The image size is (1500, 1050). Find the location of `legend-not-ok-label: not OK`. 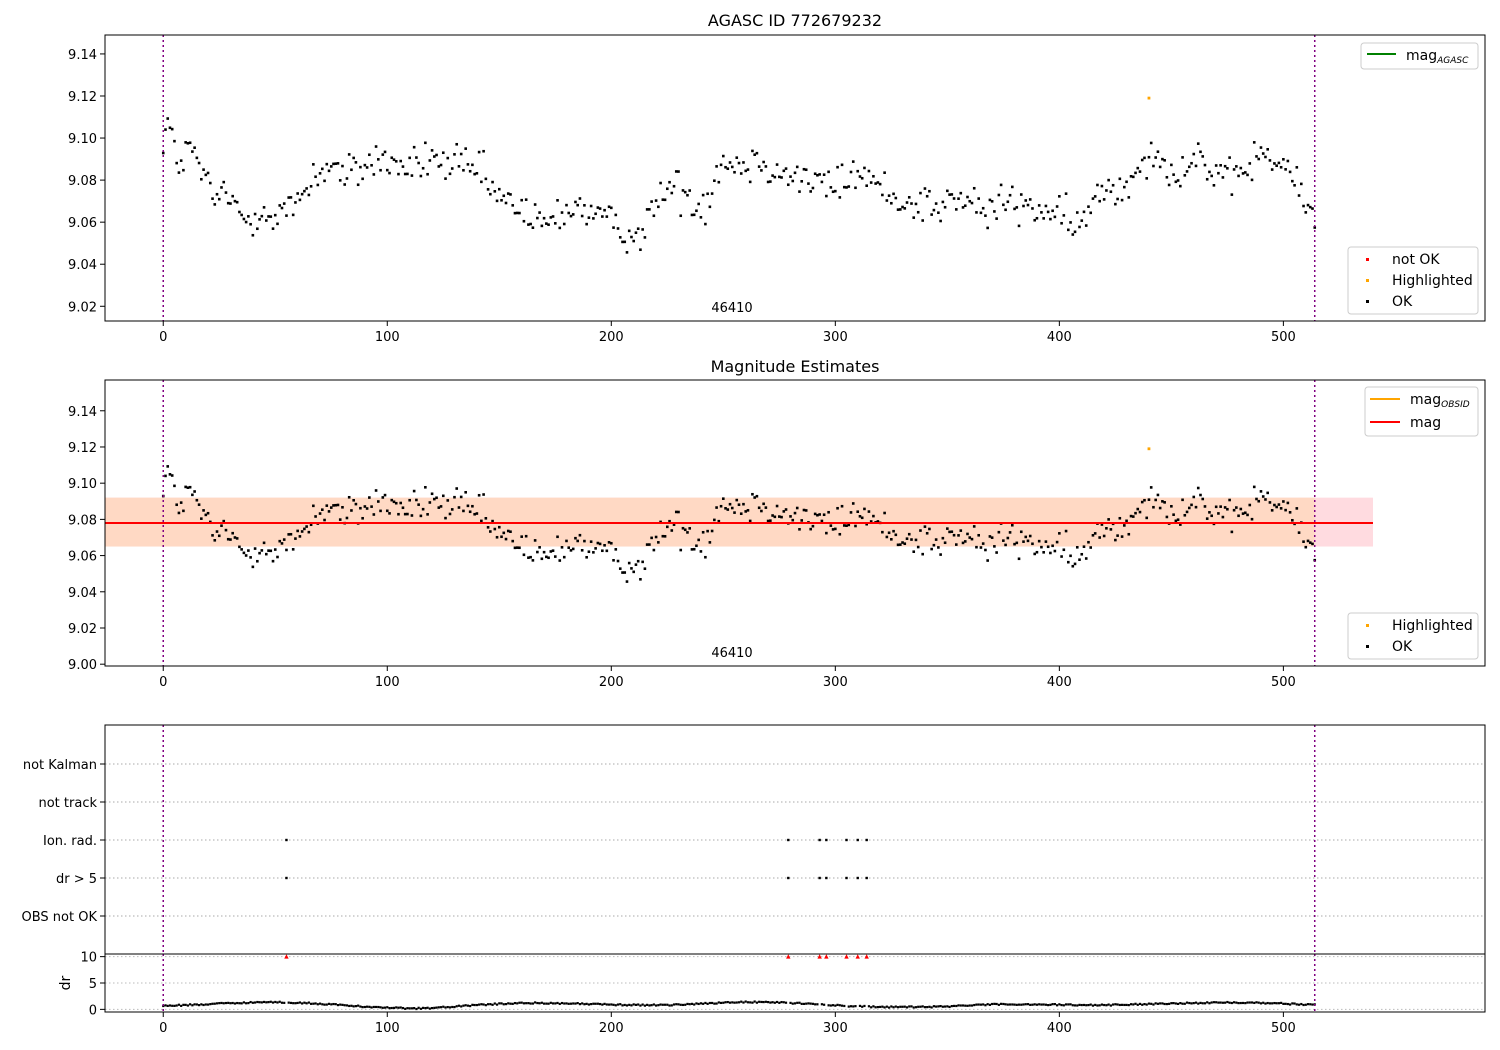

legend-not-ok-label: not OK is located at coordinates (1416, 260).